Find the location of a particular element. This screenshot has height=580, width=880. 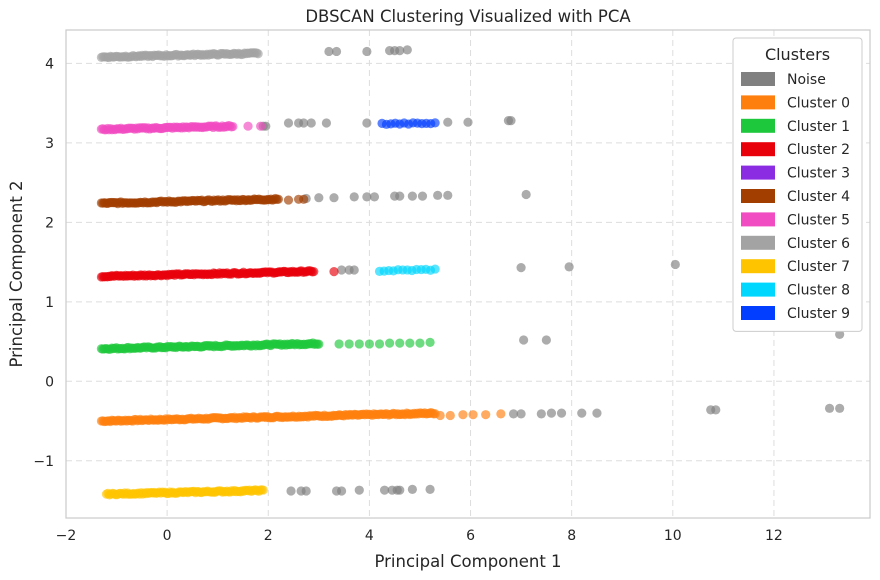

y-tick-label: 1 is located at coordinates (49, 303).